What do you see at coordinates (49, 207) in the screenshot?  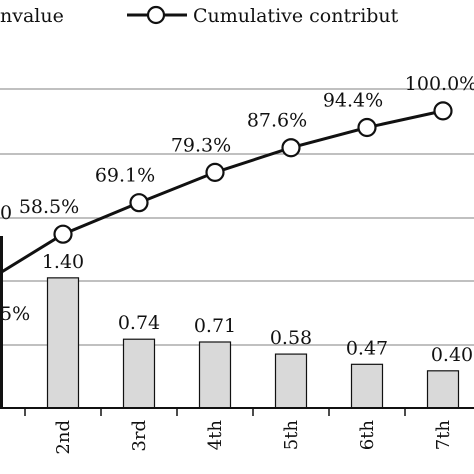 I see `cumulative-value-label-2nd: 58.5%` at bounding box center [49, 207].